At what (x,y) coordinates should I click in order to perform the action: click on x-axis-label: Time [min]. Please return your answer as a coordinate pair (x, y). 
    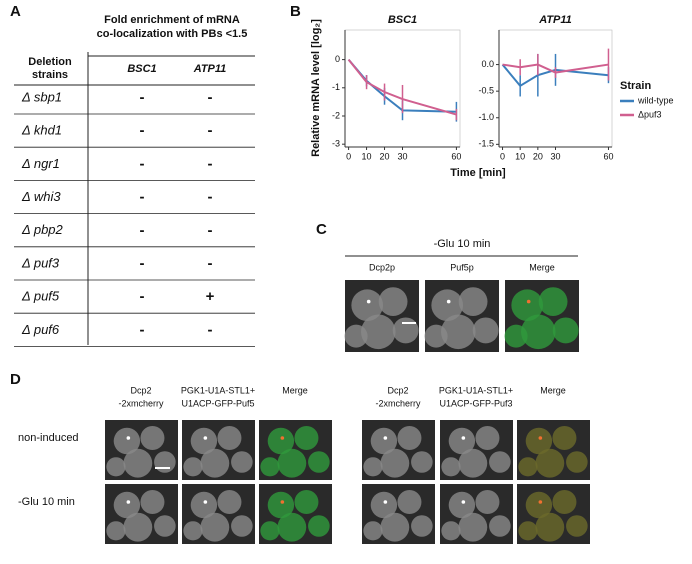
    Looking at the image, I should click on (478, 173).